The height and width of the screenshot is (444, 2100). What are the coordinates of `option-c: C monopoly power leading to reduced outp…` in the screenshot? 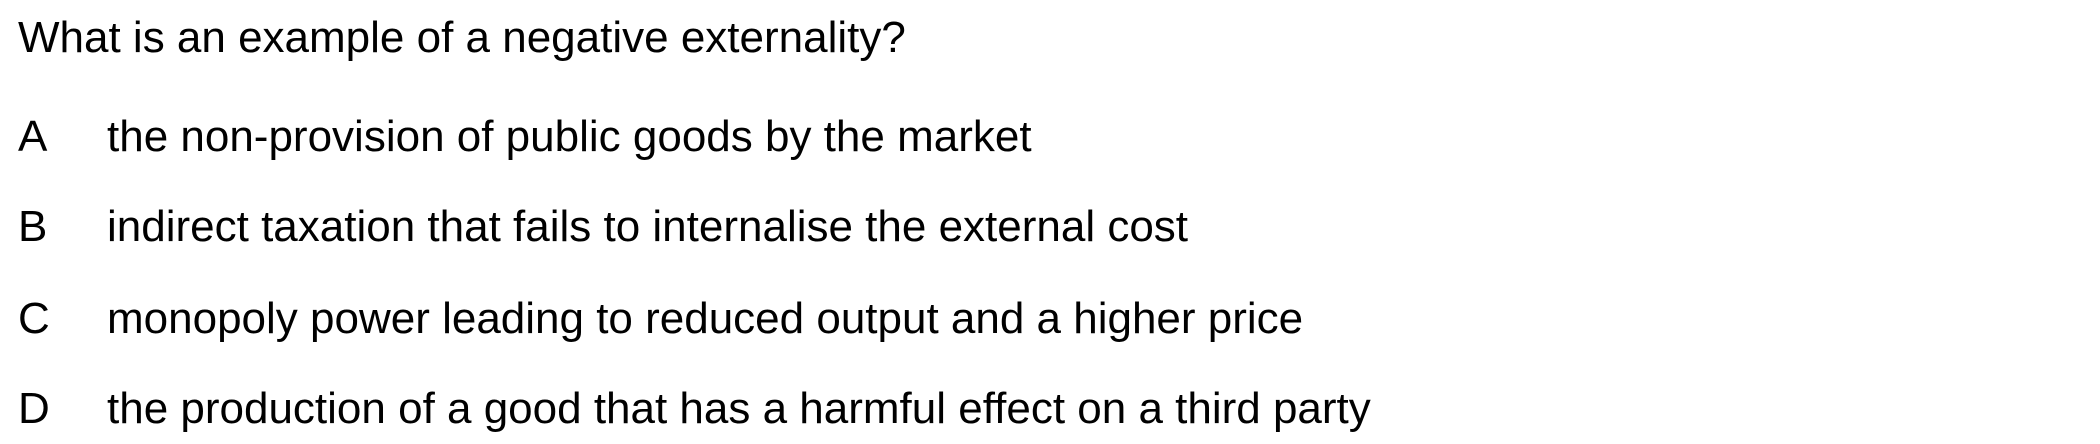 It's located at (660, 319).